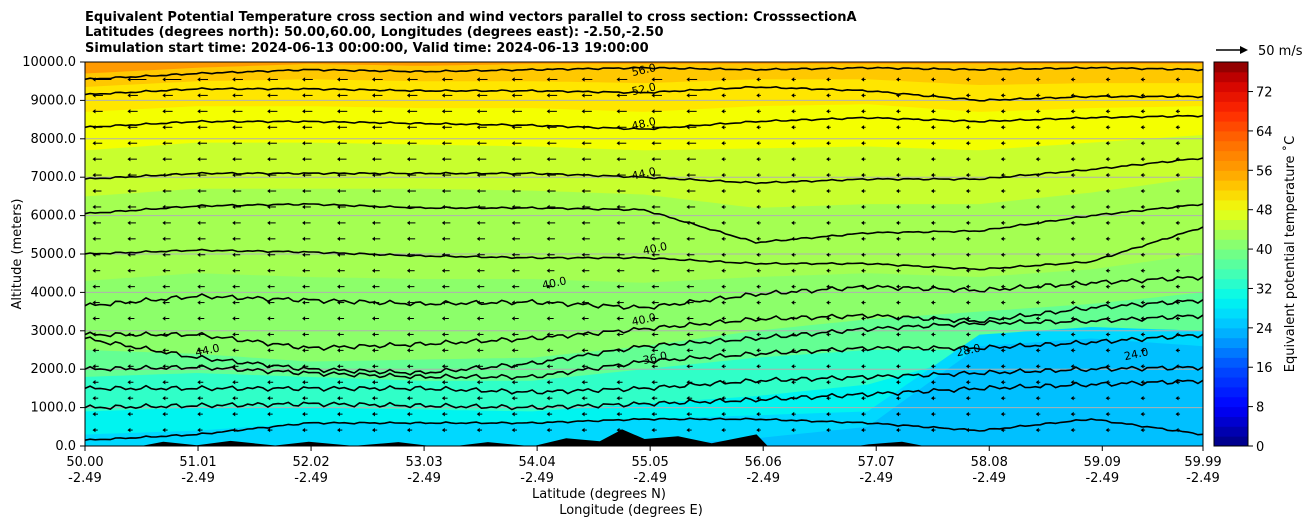 This screenshot has width=1308, height=526. What do you see at coordinates (643, 70) in the screenshot?
I see `contour-label-0: 56.0` at bounding box center [643, 70].